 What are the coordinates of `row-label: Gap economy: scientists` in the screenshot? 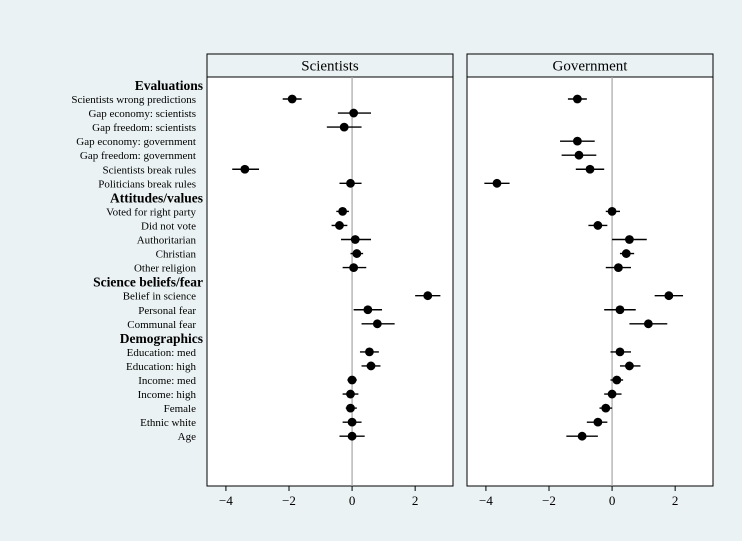 It's located at (142, 114).